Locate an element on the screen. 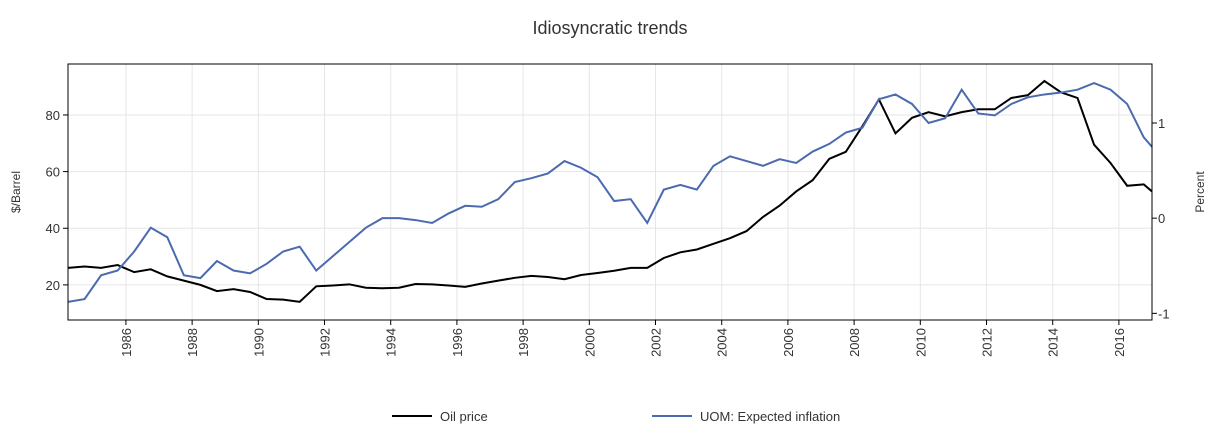 The width and height of the screenshot is (1208, 426). chart-title: Idiosyncratic trends is located at coordinates (609, 28).